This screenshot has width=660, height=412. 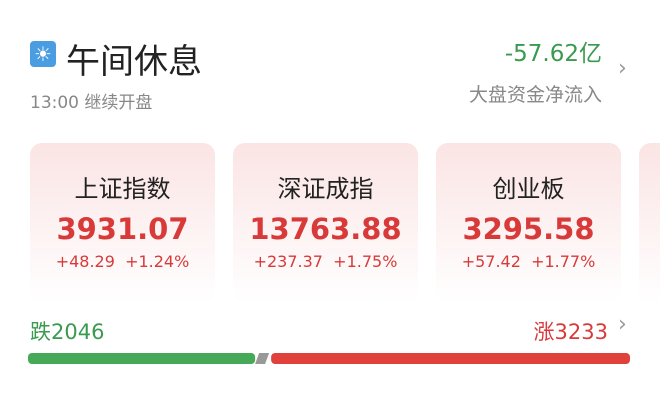 I want to click on index-card-partial, so click(x=649, y=223).